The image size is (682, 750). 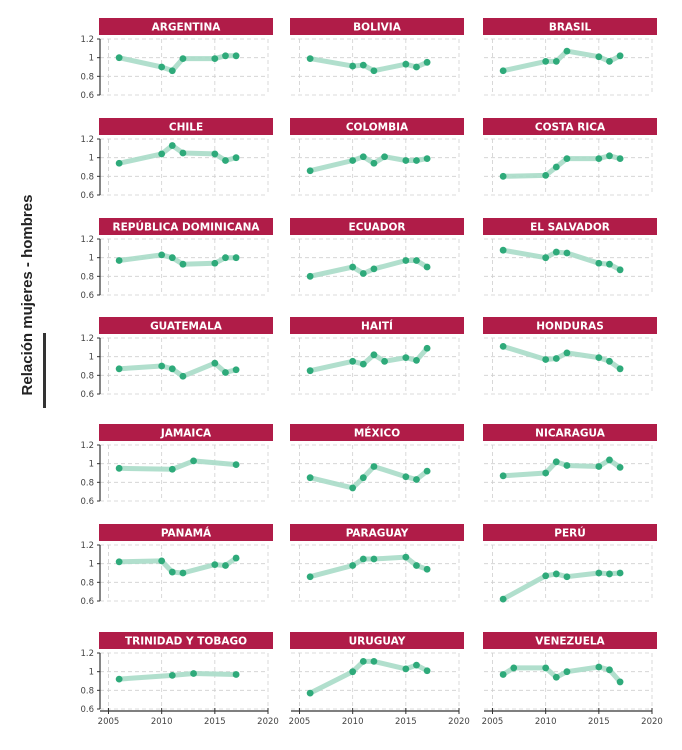 I want to click on panel-title: PERÚ, so click(x=569, y=533).